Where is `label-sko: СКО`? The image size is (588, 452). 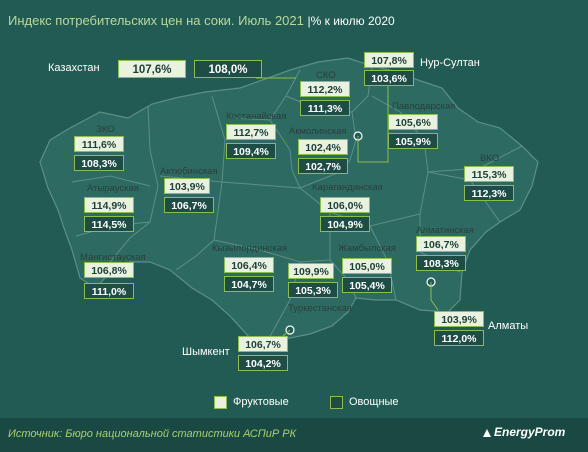
label-sko: СКО is located at coordinates (326, 75).